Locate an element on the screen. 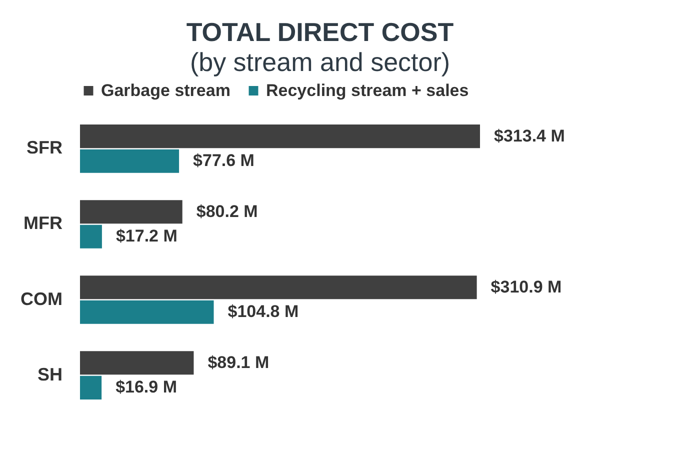 The width and height of the screenshot is (680, 462). legend-label: Recycling stream + sales is located at coordinates (367, 90).